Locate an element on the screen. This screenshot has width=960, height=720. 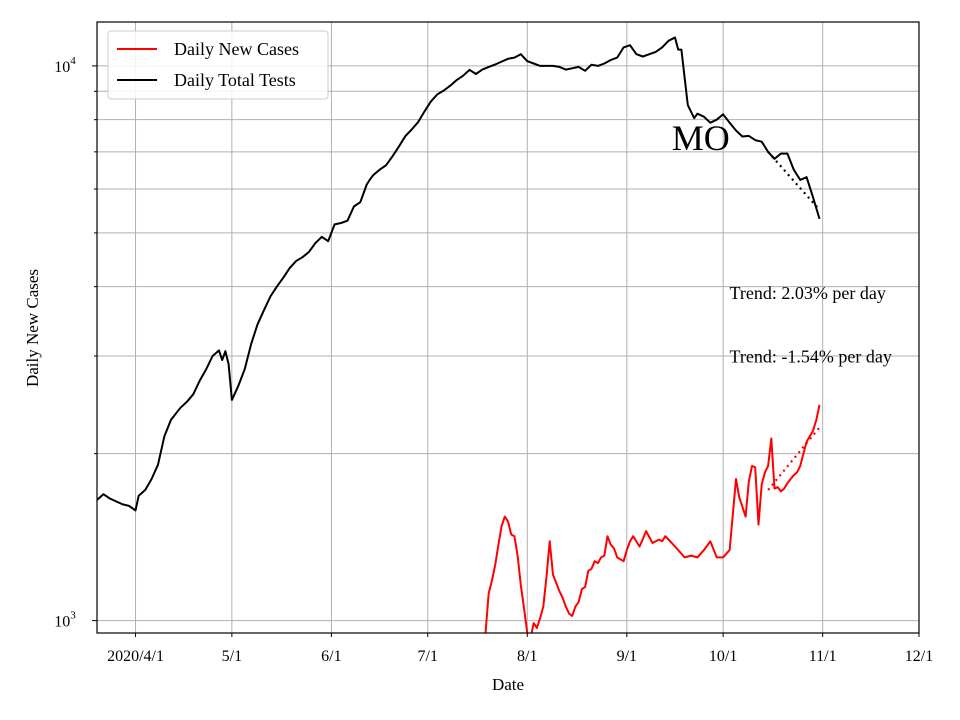
legend: Daily New Cases Daily Total Tests is located at coordinates (218, 65).